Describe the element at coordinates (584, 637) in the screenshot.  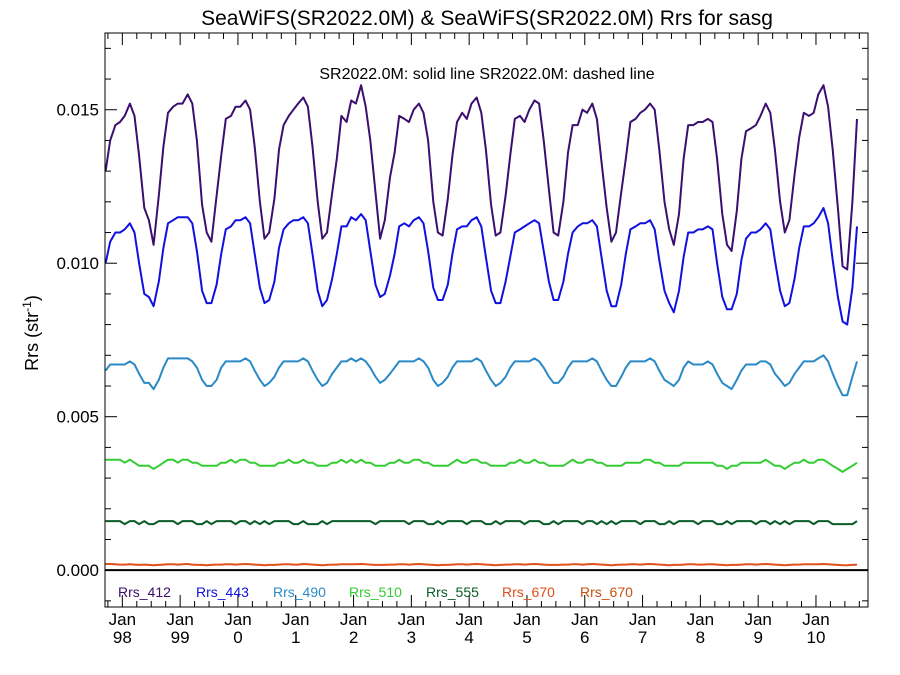
I see `x-tick-label-year: 6` at that location.